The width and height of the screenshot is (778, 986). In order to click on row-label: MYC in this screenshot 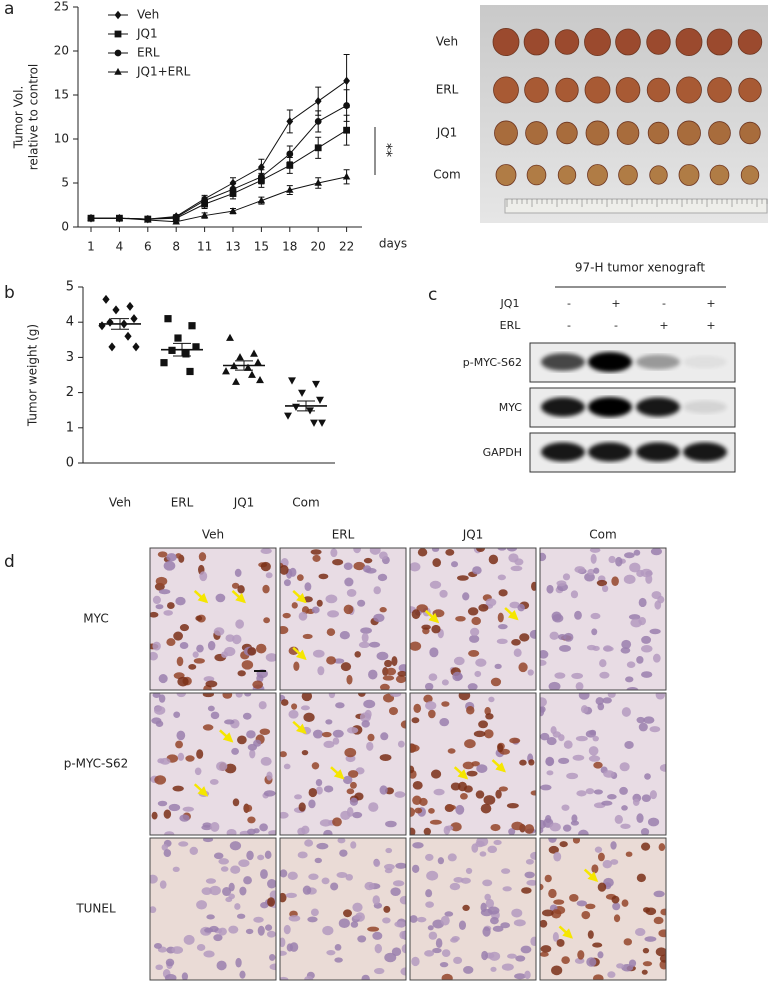, I will do `click(95, 619)`.